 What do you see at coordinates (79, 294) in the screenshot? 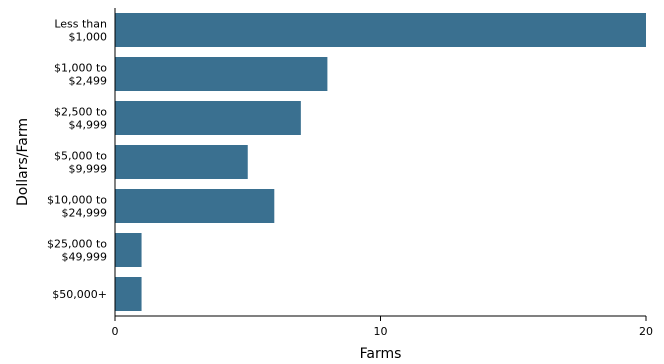
I see `y-tick-label-6: $50,000+` at bounding box center [79, 294].